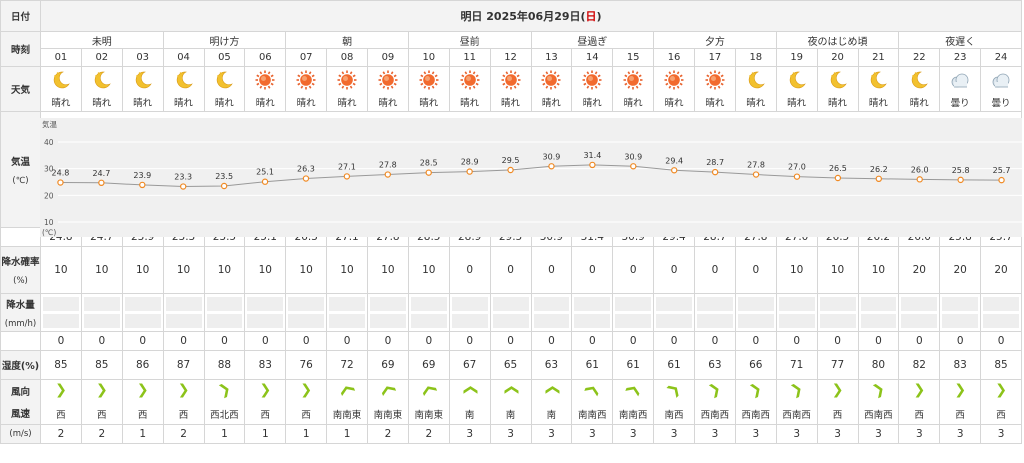  Describe the element at coordinates (428, 365) in the screenshot. I see `humidity-cell: 69` at that location.